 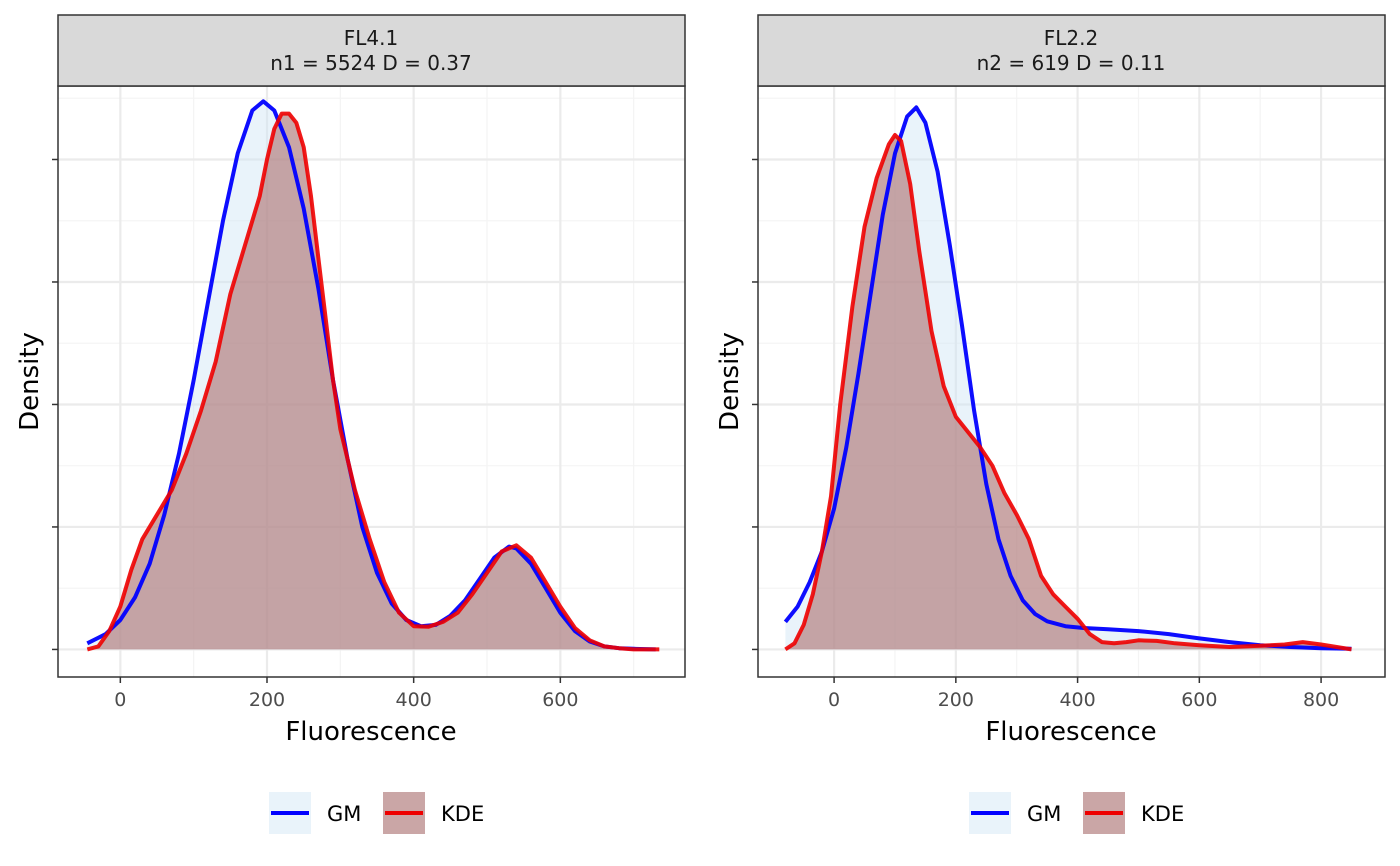 What do you see at coordinates (1321, 700) in the screenshot?
I see `x-tick-label: 800` at bounding box center [1321, 700].